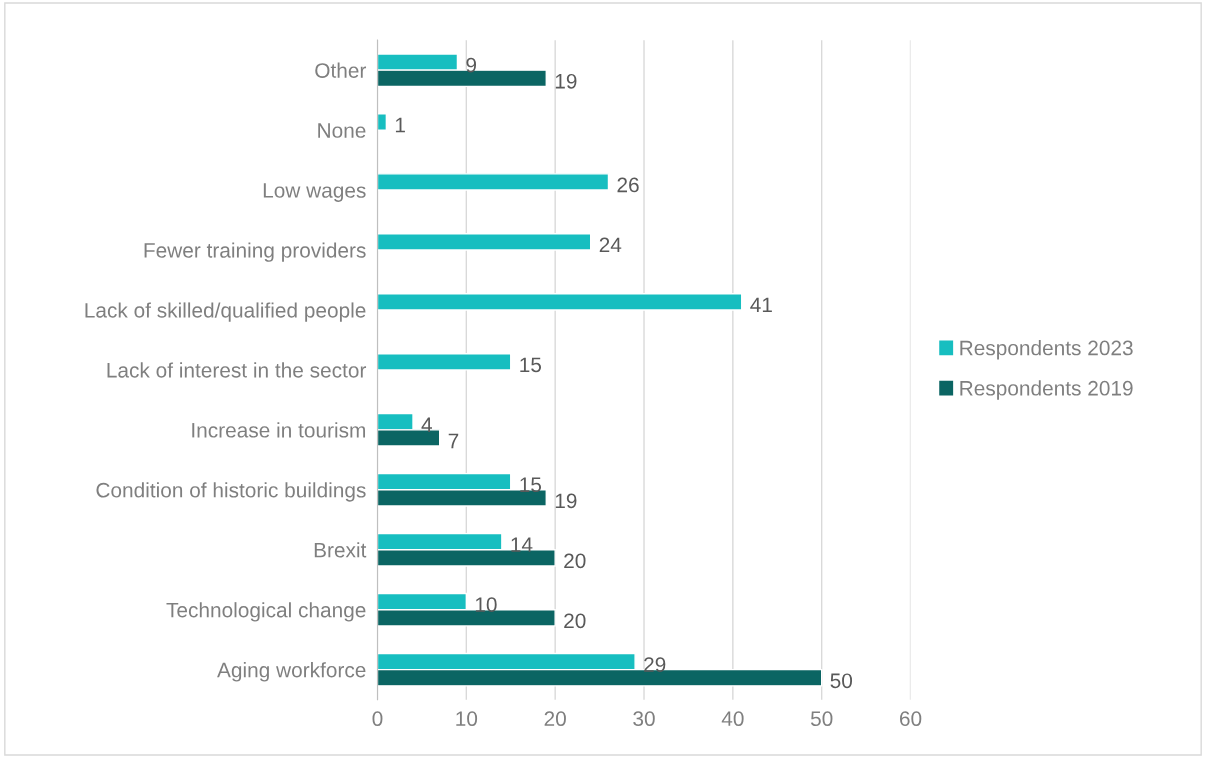 The image size is (1206, 758). Describe the element at coordinates (610, 245) in the screenshot. I see `data-label: 24` at that location.